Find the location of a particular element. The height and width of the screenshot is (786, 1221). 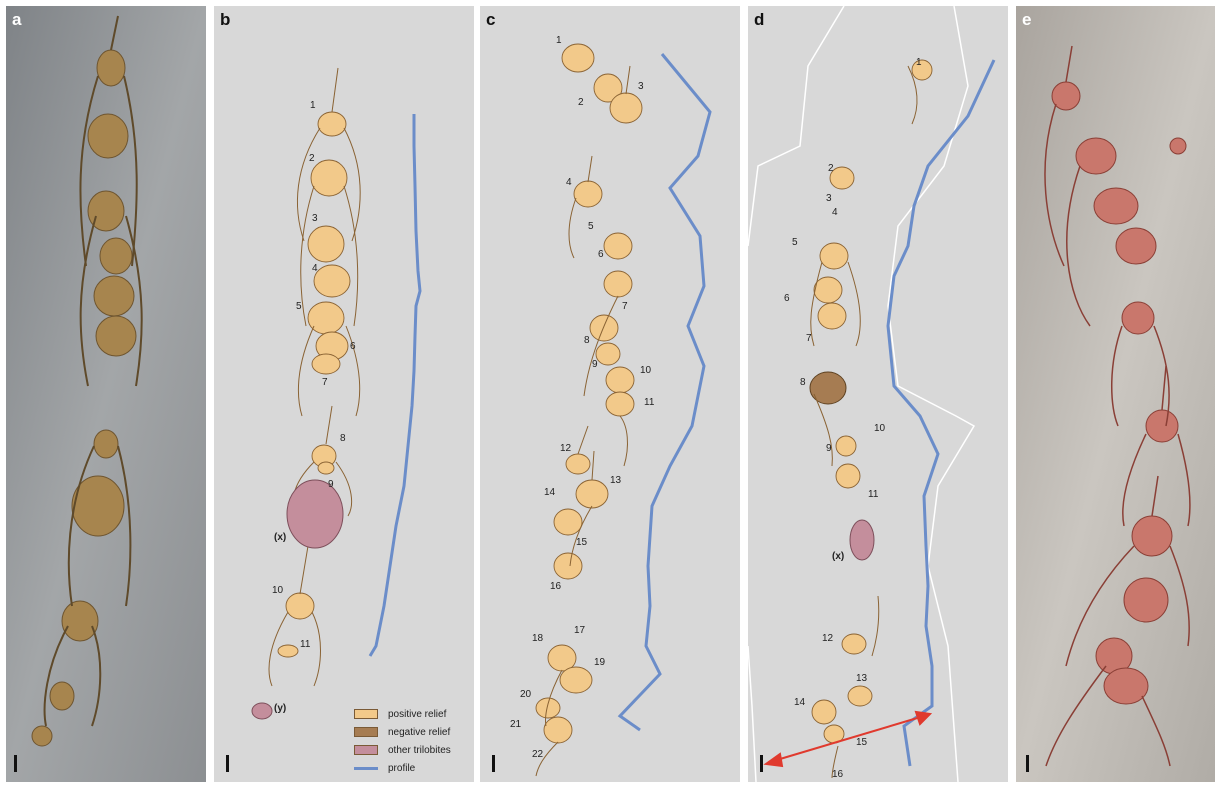

label-c-12: 12 is located at coordinates (565, 449).